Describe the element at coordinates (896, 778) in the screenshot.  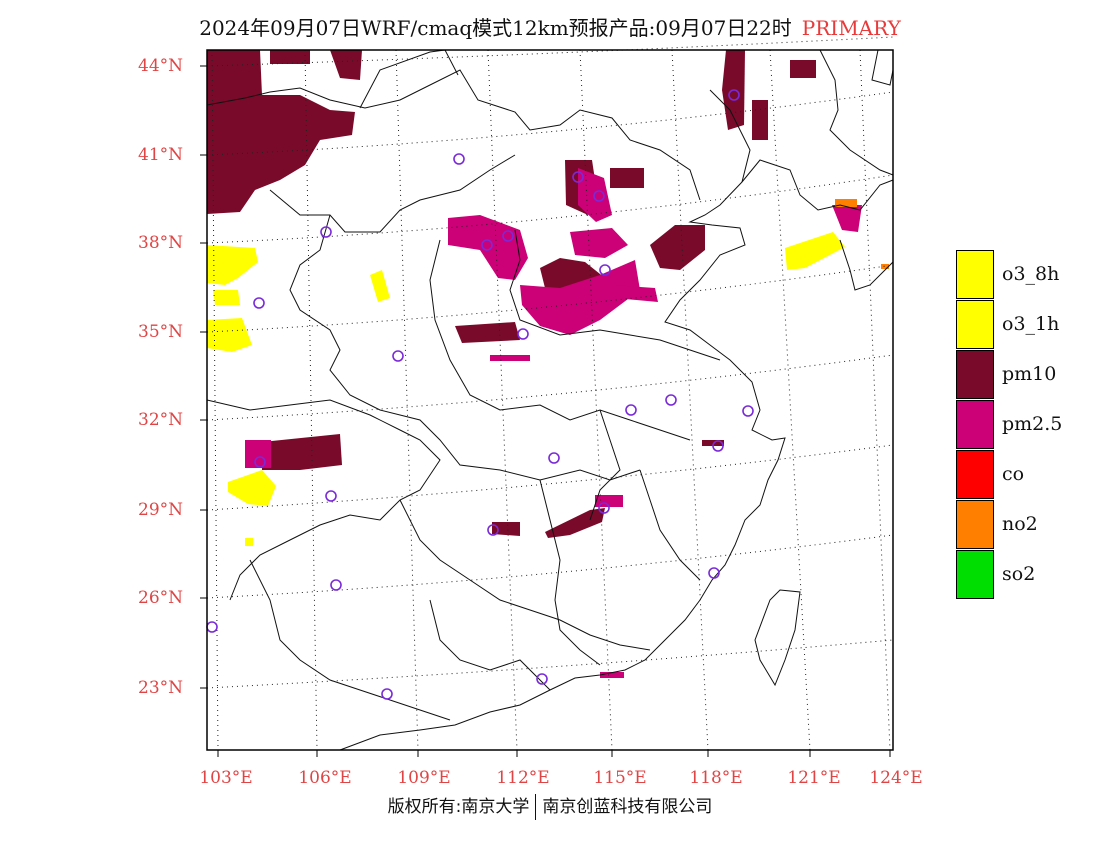
I see `lon-label: 124°E` at that location.